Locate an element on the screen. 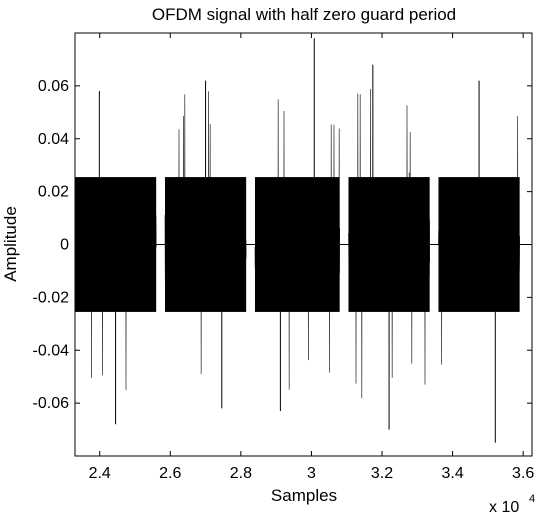 The height and width of the screenshot is (515, 542). x-tick-label: 3.2 is located at coordinates (382, 473).